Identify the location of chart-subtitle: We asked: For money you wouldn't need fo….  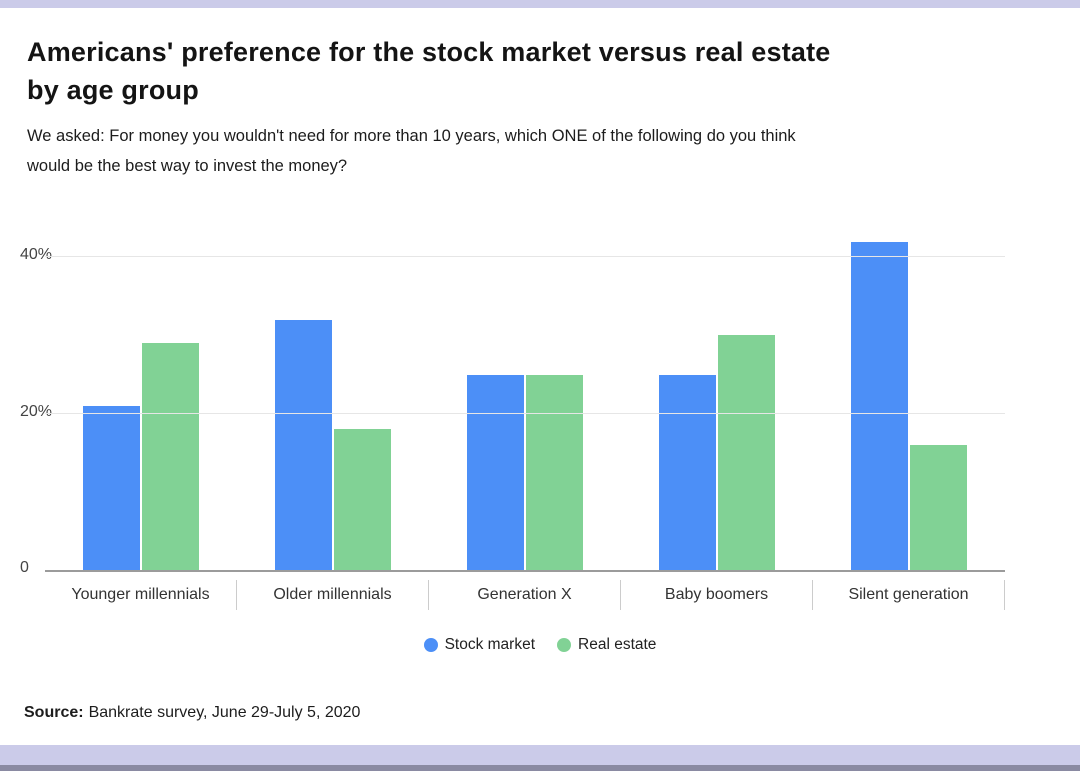
(411, 151).